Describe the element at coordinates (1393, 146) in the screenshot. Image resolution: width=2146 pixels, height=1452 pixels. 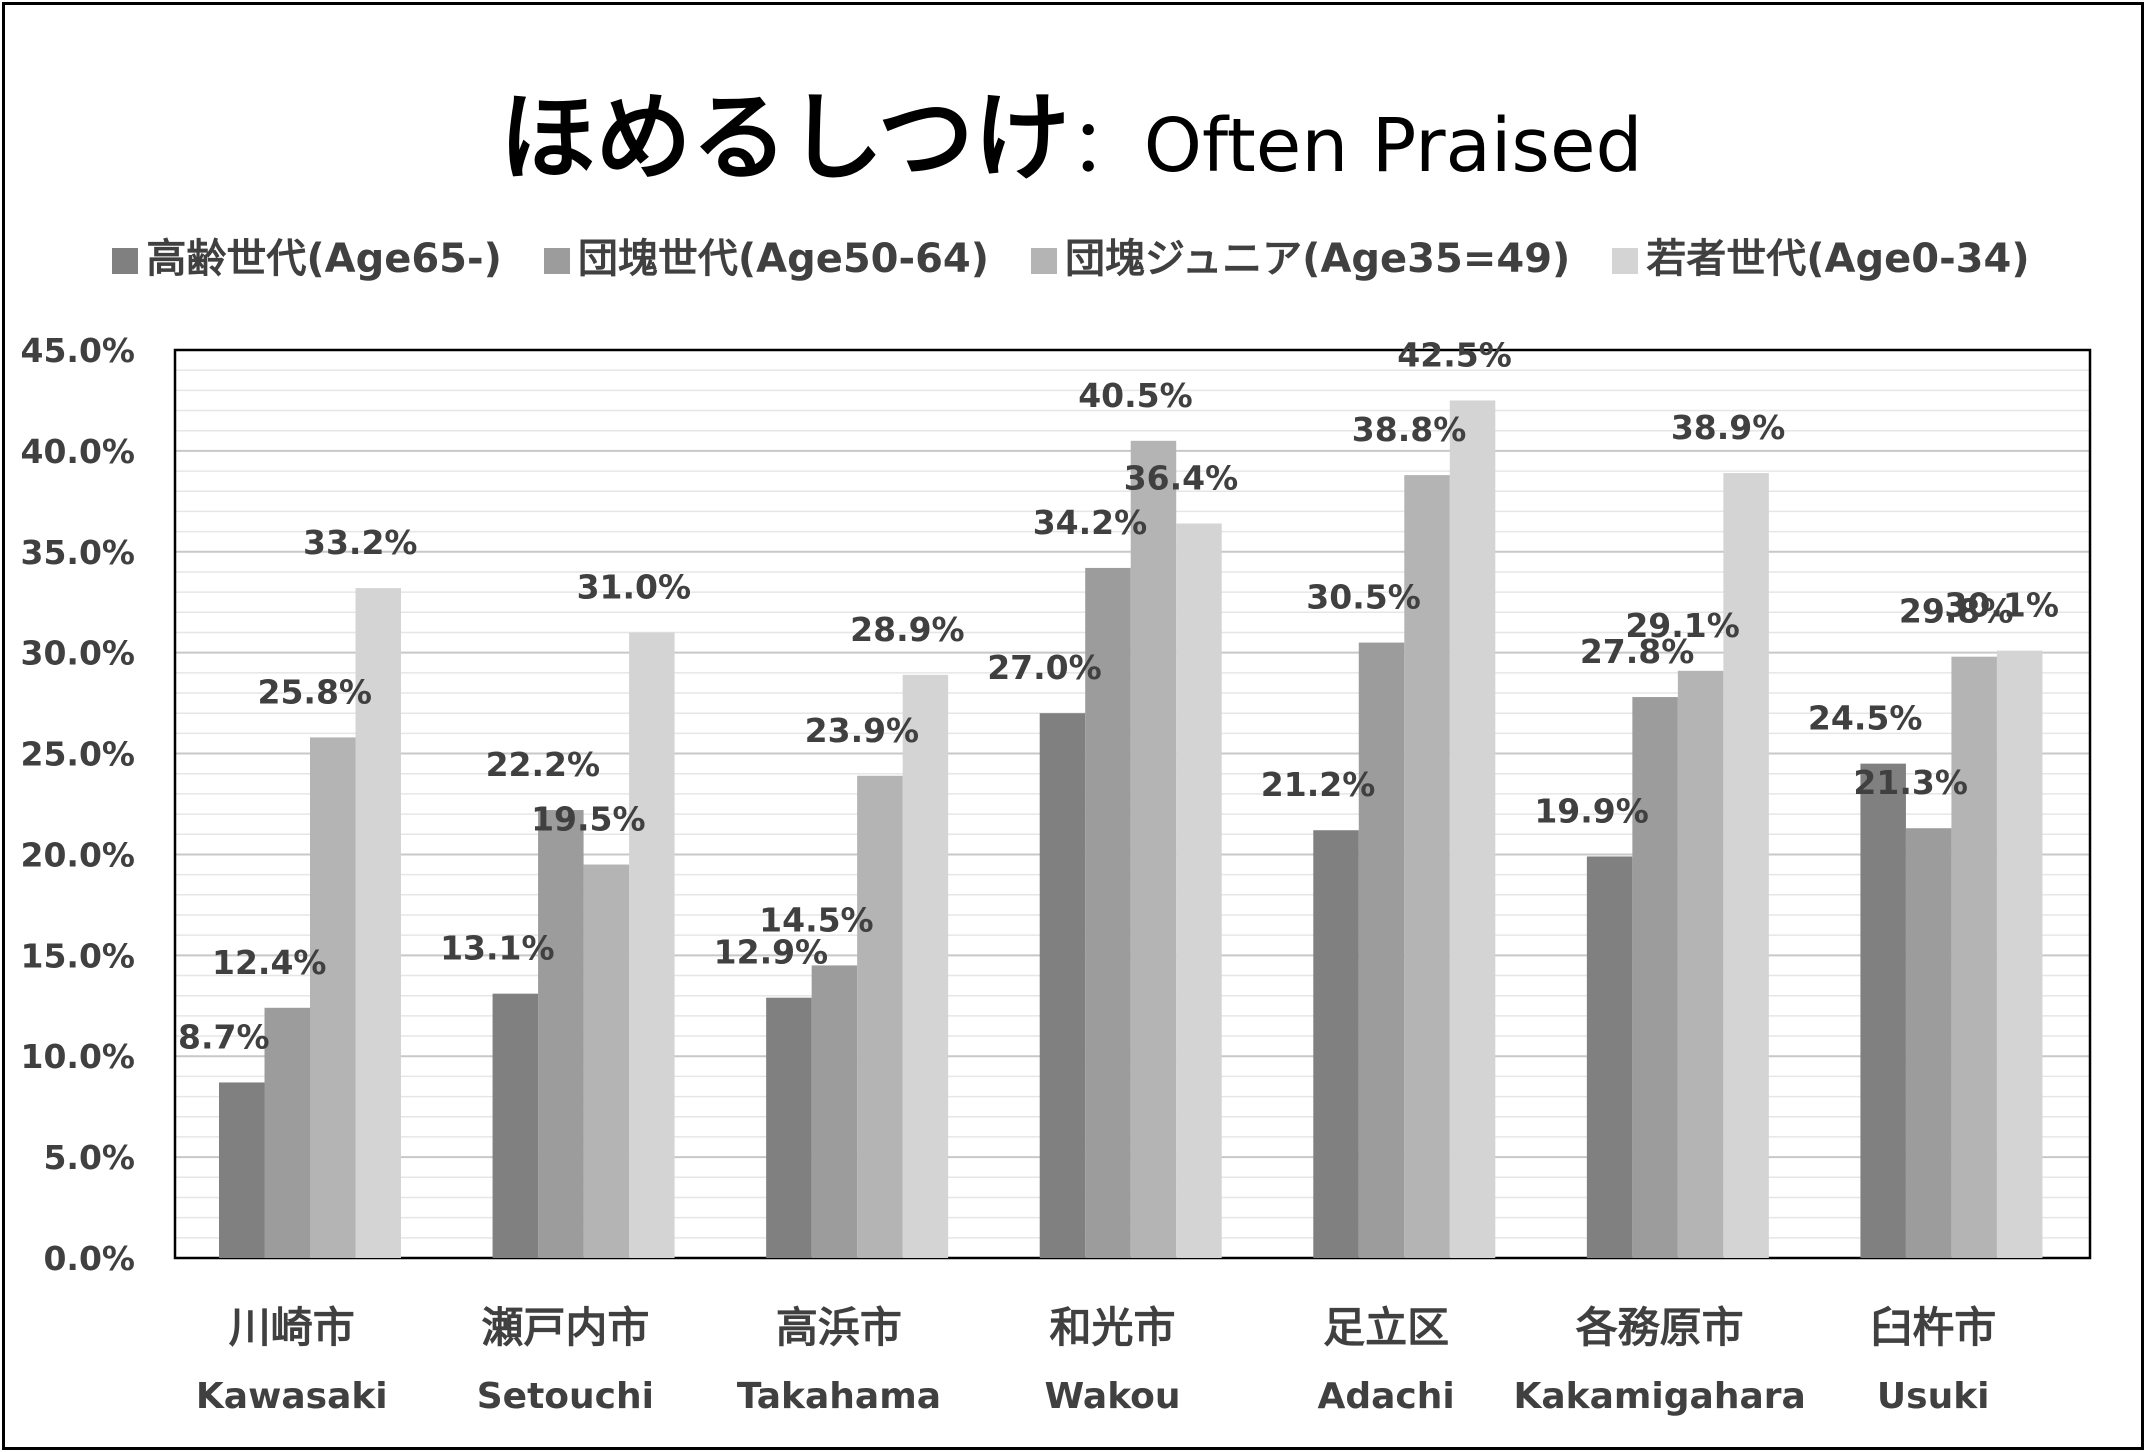
I see `chart-title-sub: Often Praised` at that location.